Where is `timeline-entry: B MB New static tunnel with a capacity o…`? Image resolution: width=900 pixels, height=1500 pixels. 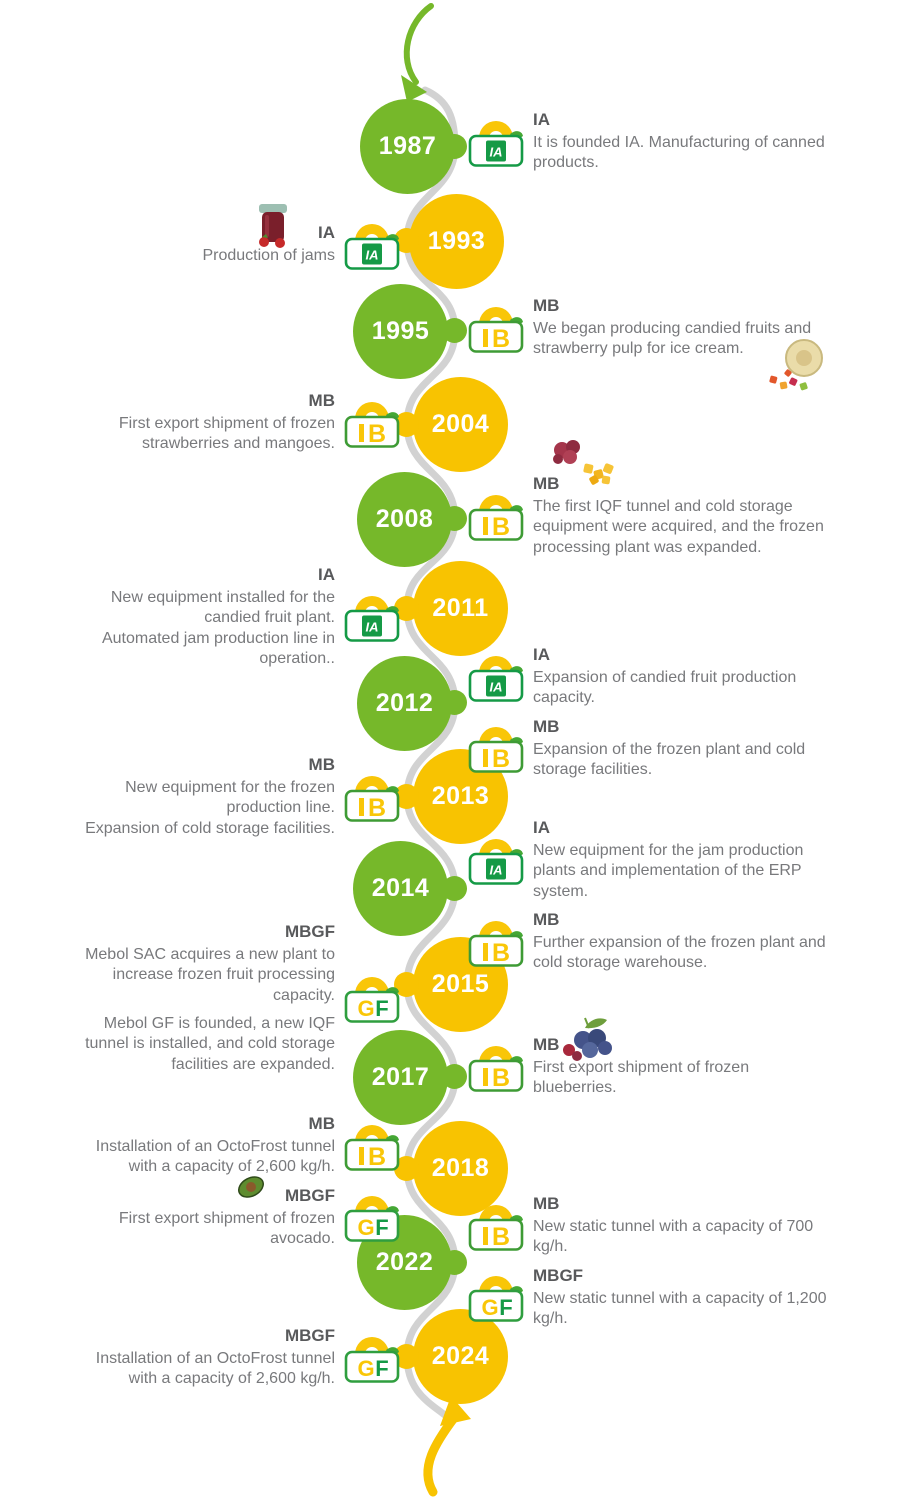 timeline-entry: B MB New static tunnel with a capacity o… is located at coordinates (676, 1226).